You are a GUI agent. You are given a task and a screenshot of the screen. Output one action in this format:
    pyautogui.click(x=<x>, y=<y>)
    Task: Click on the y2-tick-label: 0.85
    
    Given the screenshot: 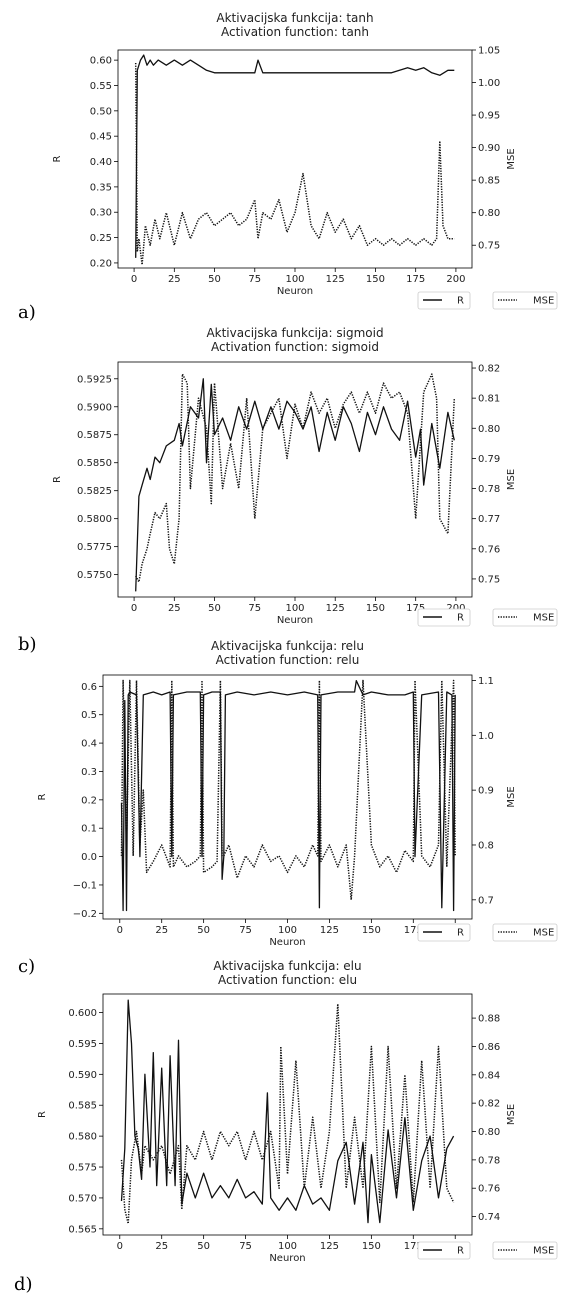 What is the action you would take?
    pyautogui.click(x=489, y=181)
    